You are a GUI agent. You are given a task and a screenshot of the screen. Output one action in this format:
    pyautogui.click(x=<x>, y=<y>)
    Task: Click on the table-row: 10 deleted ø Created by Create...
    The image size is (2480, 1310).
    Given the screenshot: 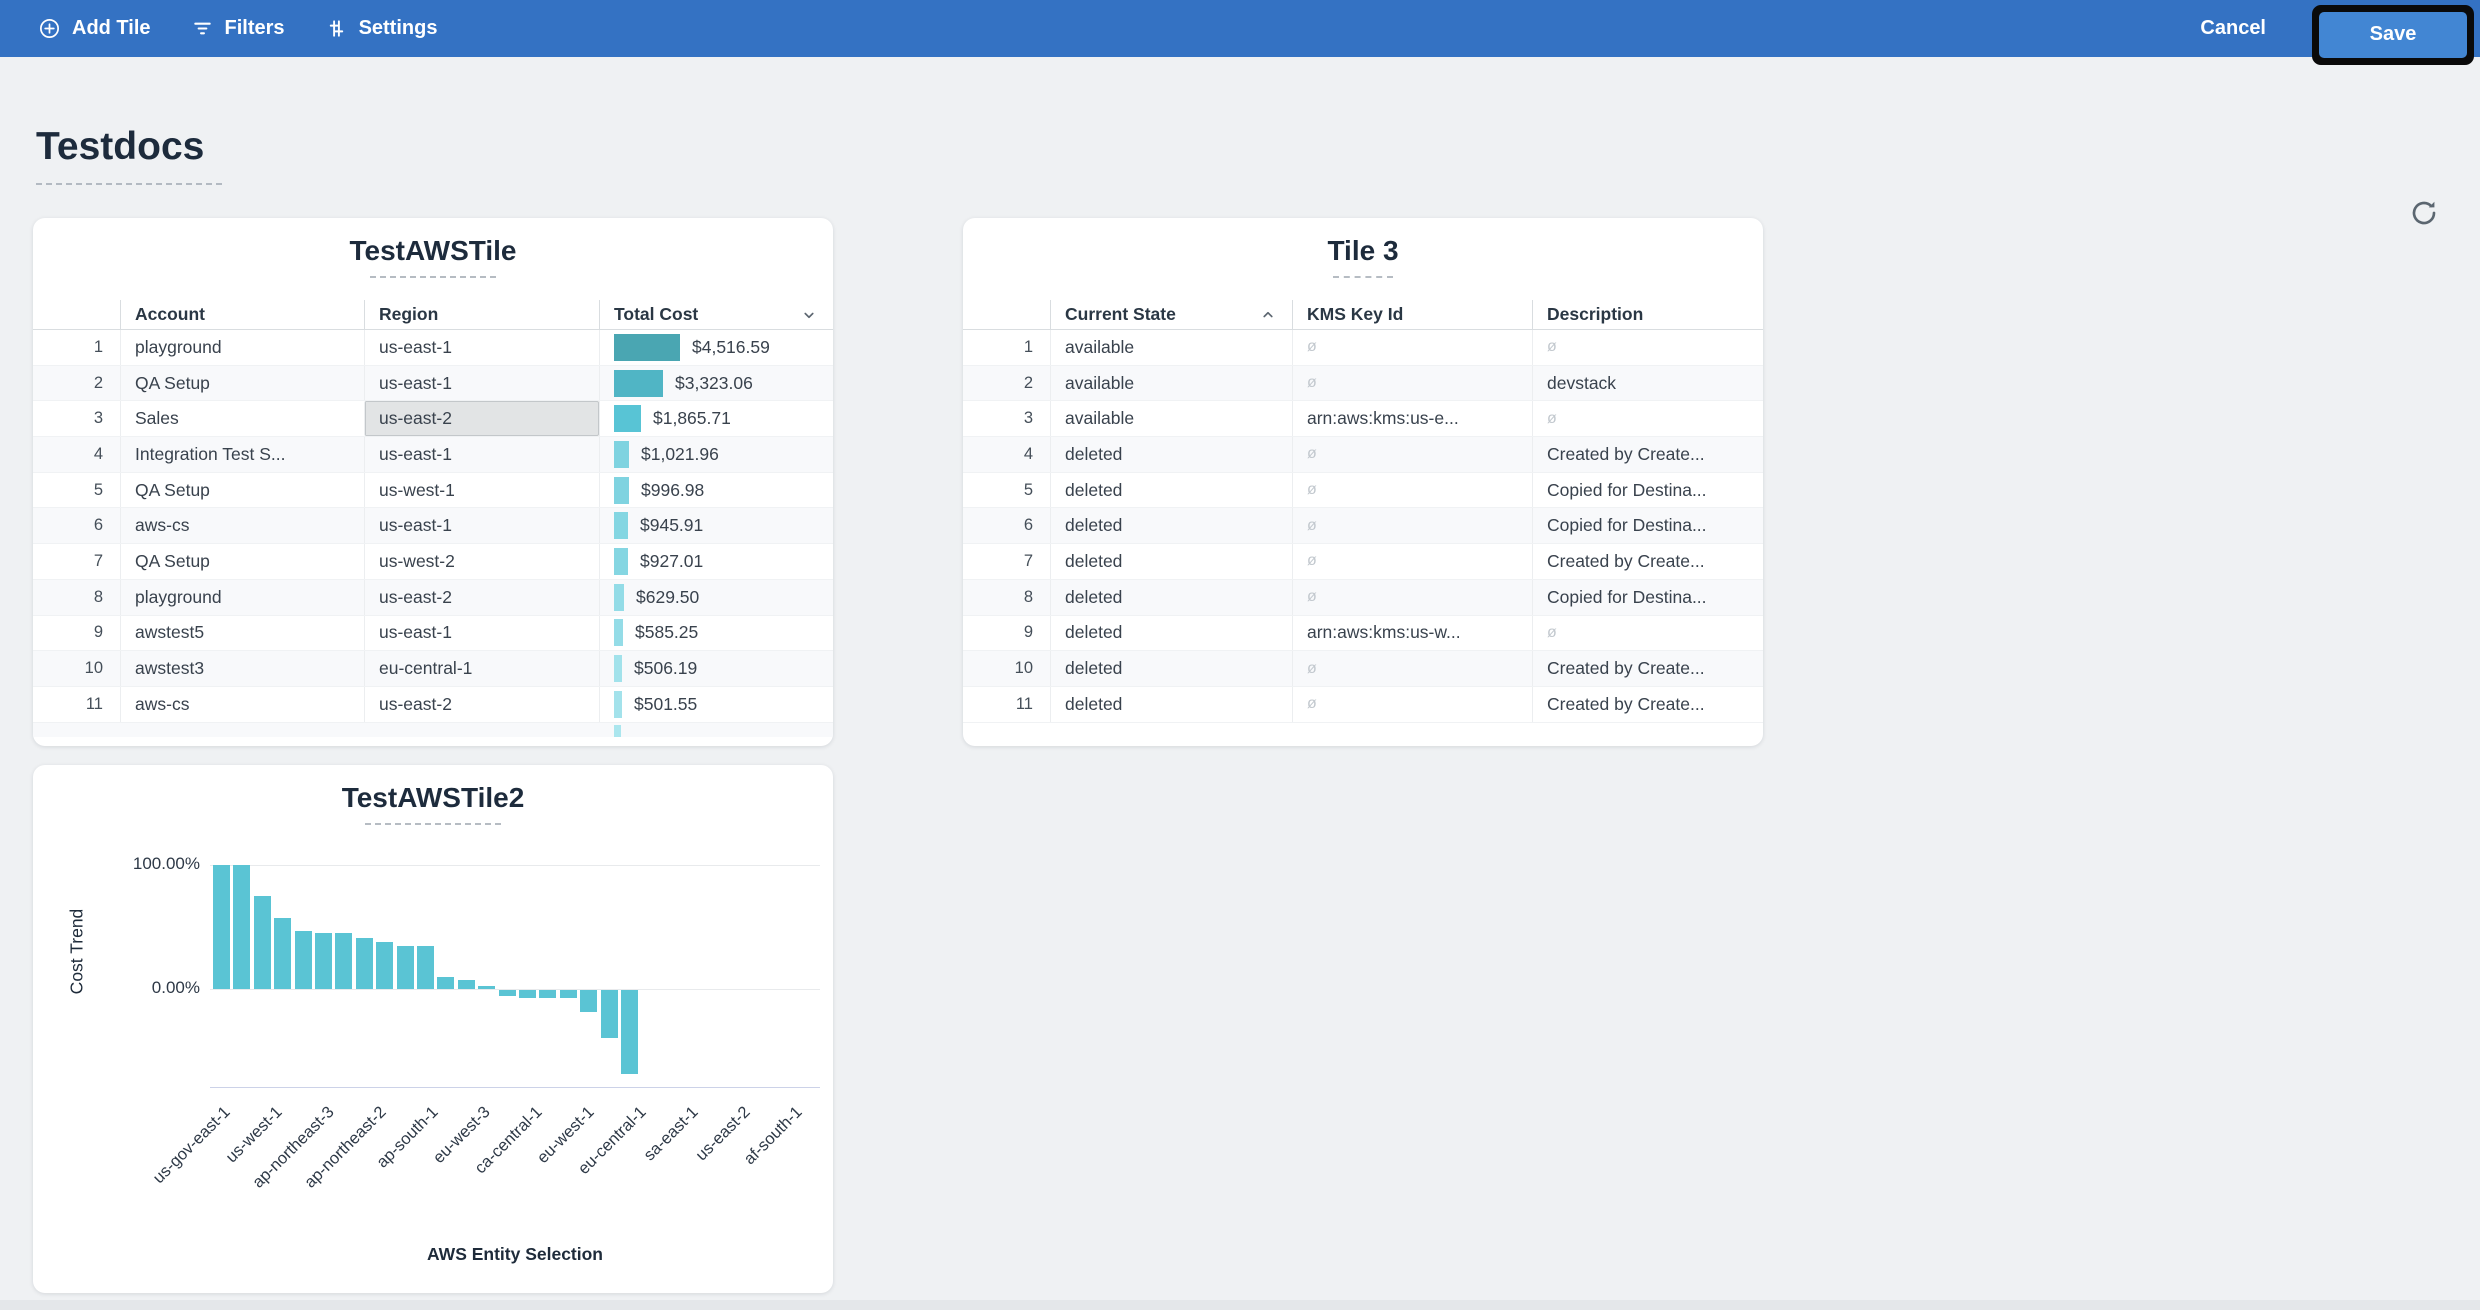 What is the action you would take?
    pyautogui.click(x=1363, y=669)
    